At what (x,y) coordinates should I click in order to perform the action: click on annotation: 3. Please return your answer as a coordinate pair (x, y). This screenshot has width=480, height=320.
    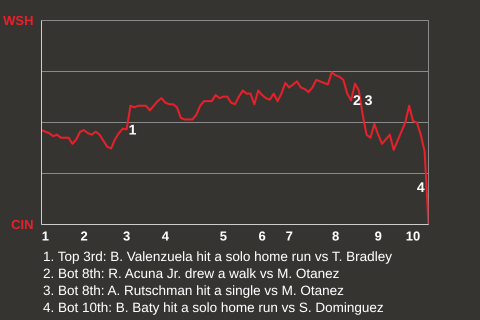
    Looking at the image, I should click on (368, 100).